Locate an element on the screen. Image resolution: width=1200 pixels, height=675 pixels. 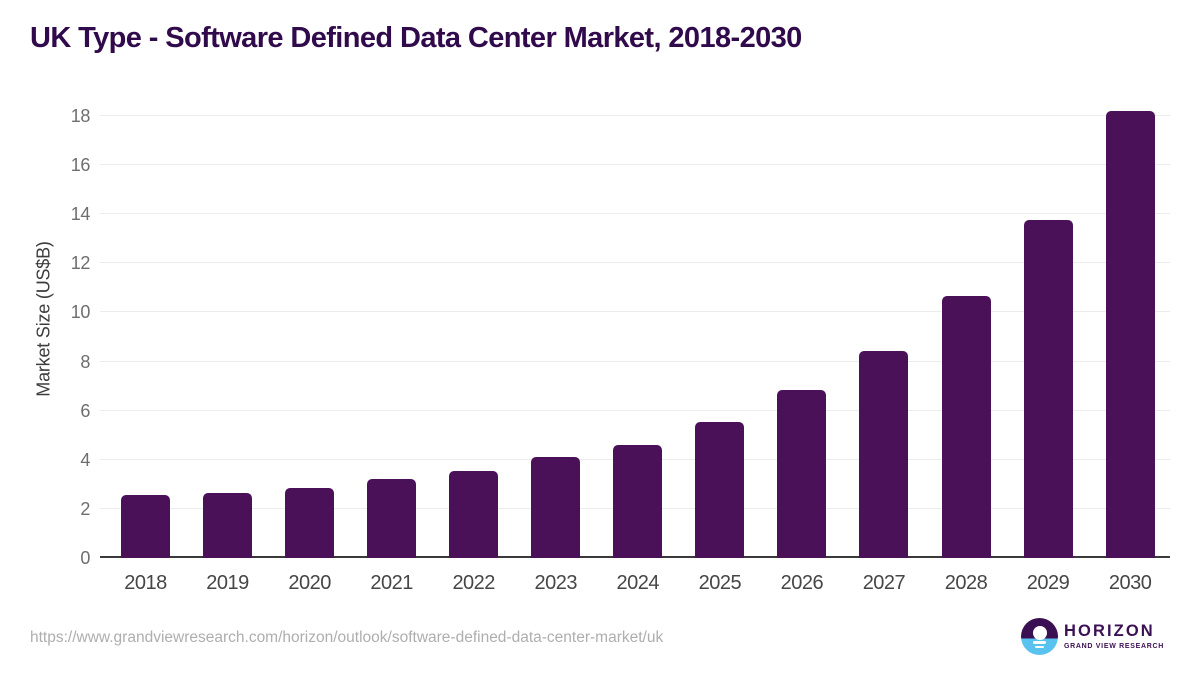
bar-2029 is located at coordinates (1048, 389).